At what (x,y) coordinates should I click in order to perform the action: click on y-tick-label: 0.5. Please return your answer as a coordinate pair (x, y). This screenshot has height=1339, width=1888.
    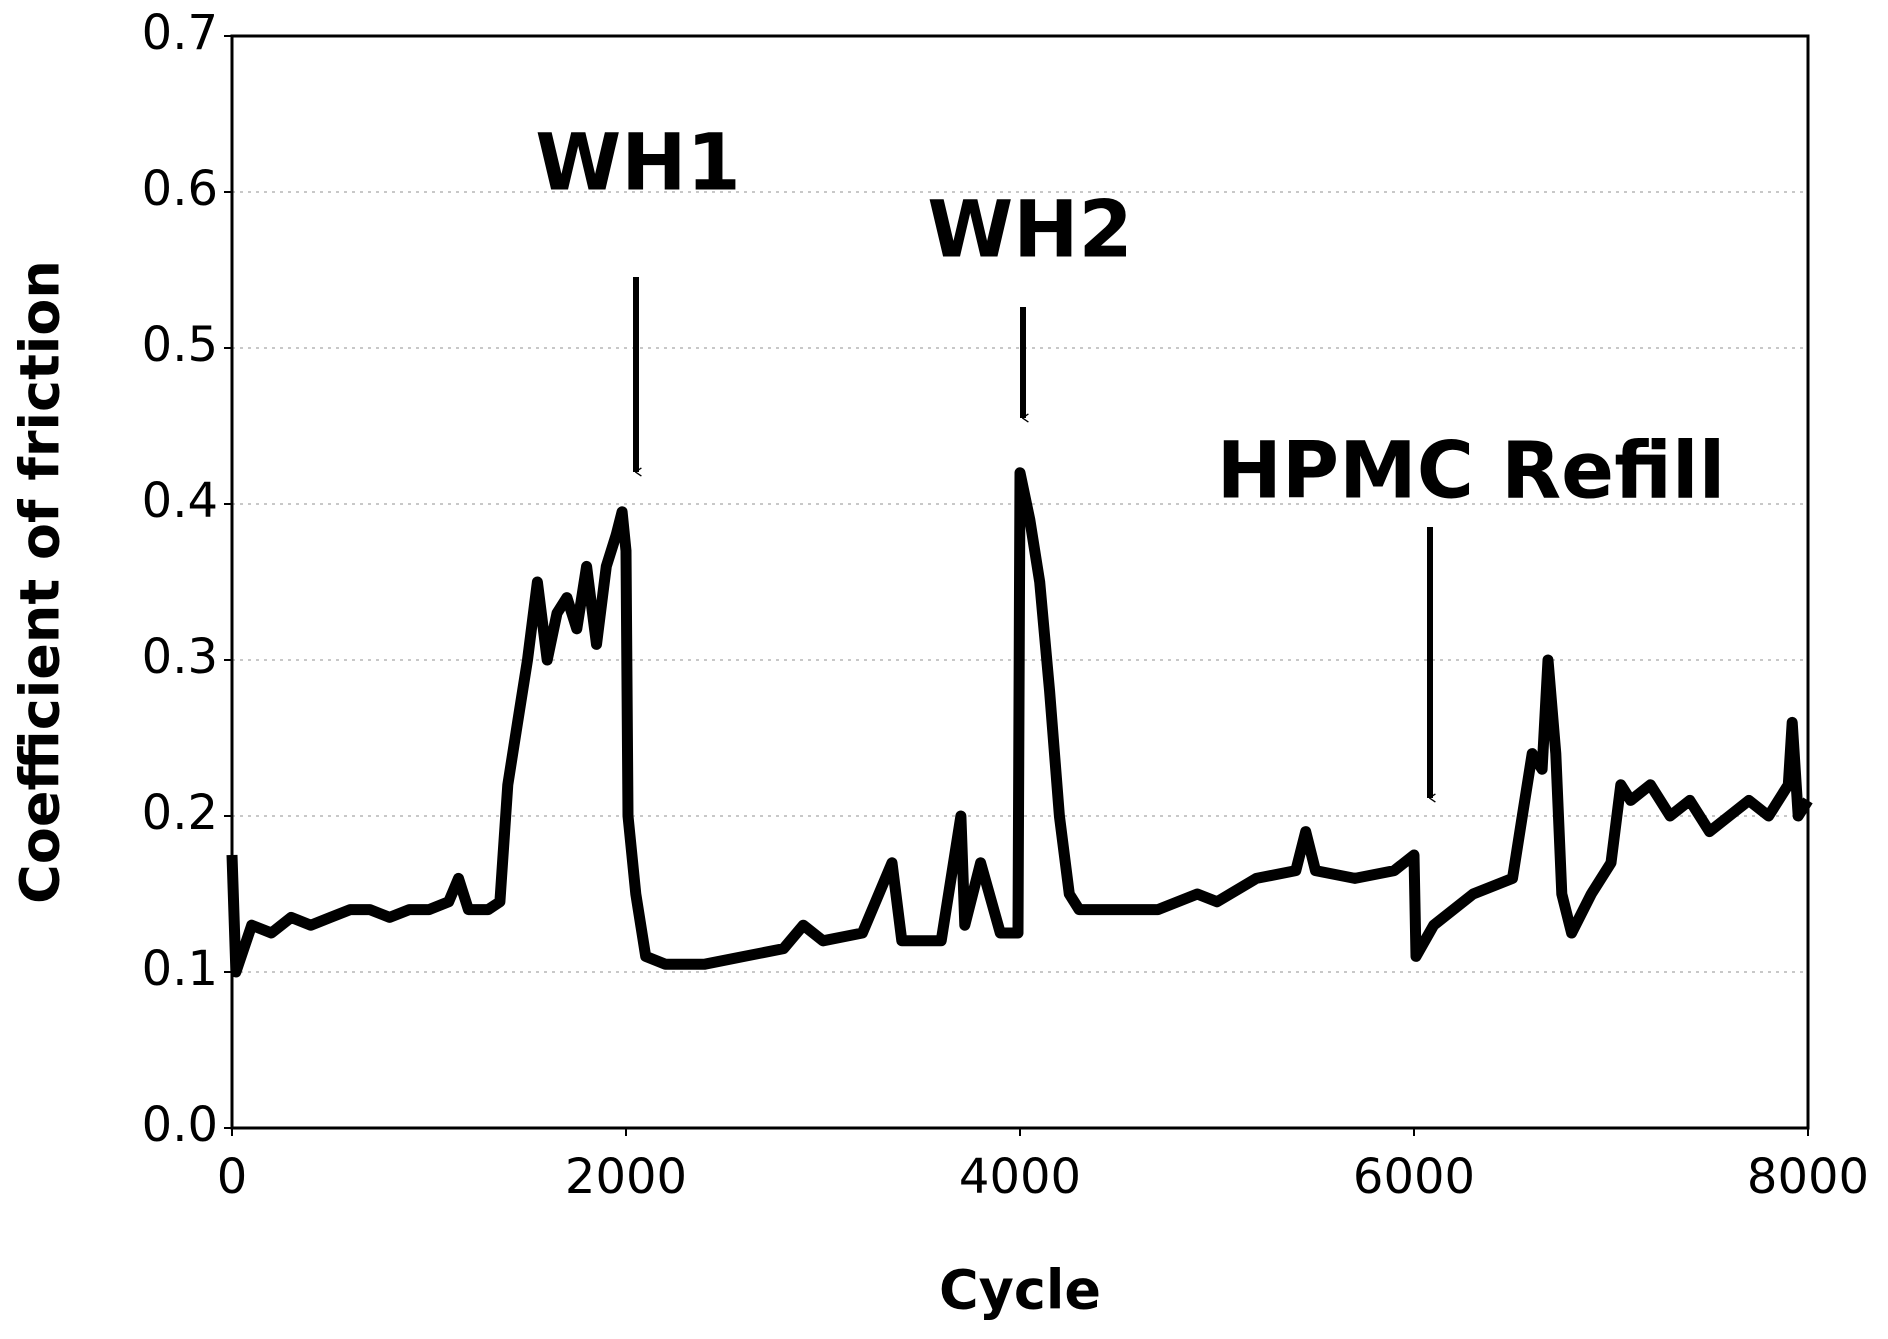
    Looking at the image, I should click on (180, 345).